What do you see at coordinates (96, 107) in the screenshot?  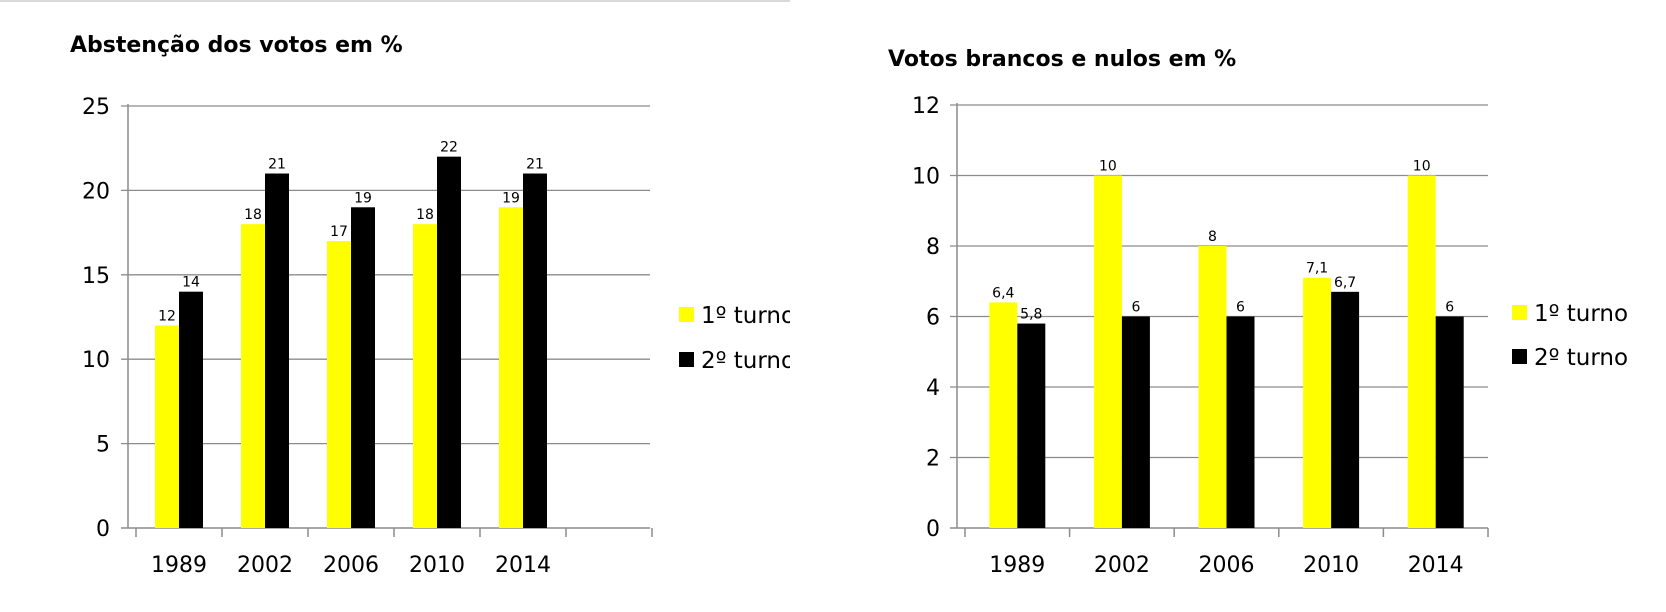 I see `y-tick-label: 25` at bounding box center [96, 107].